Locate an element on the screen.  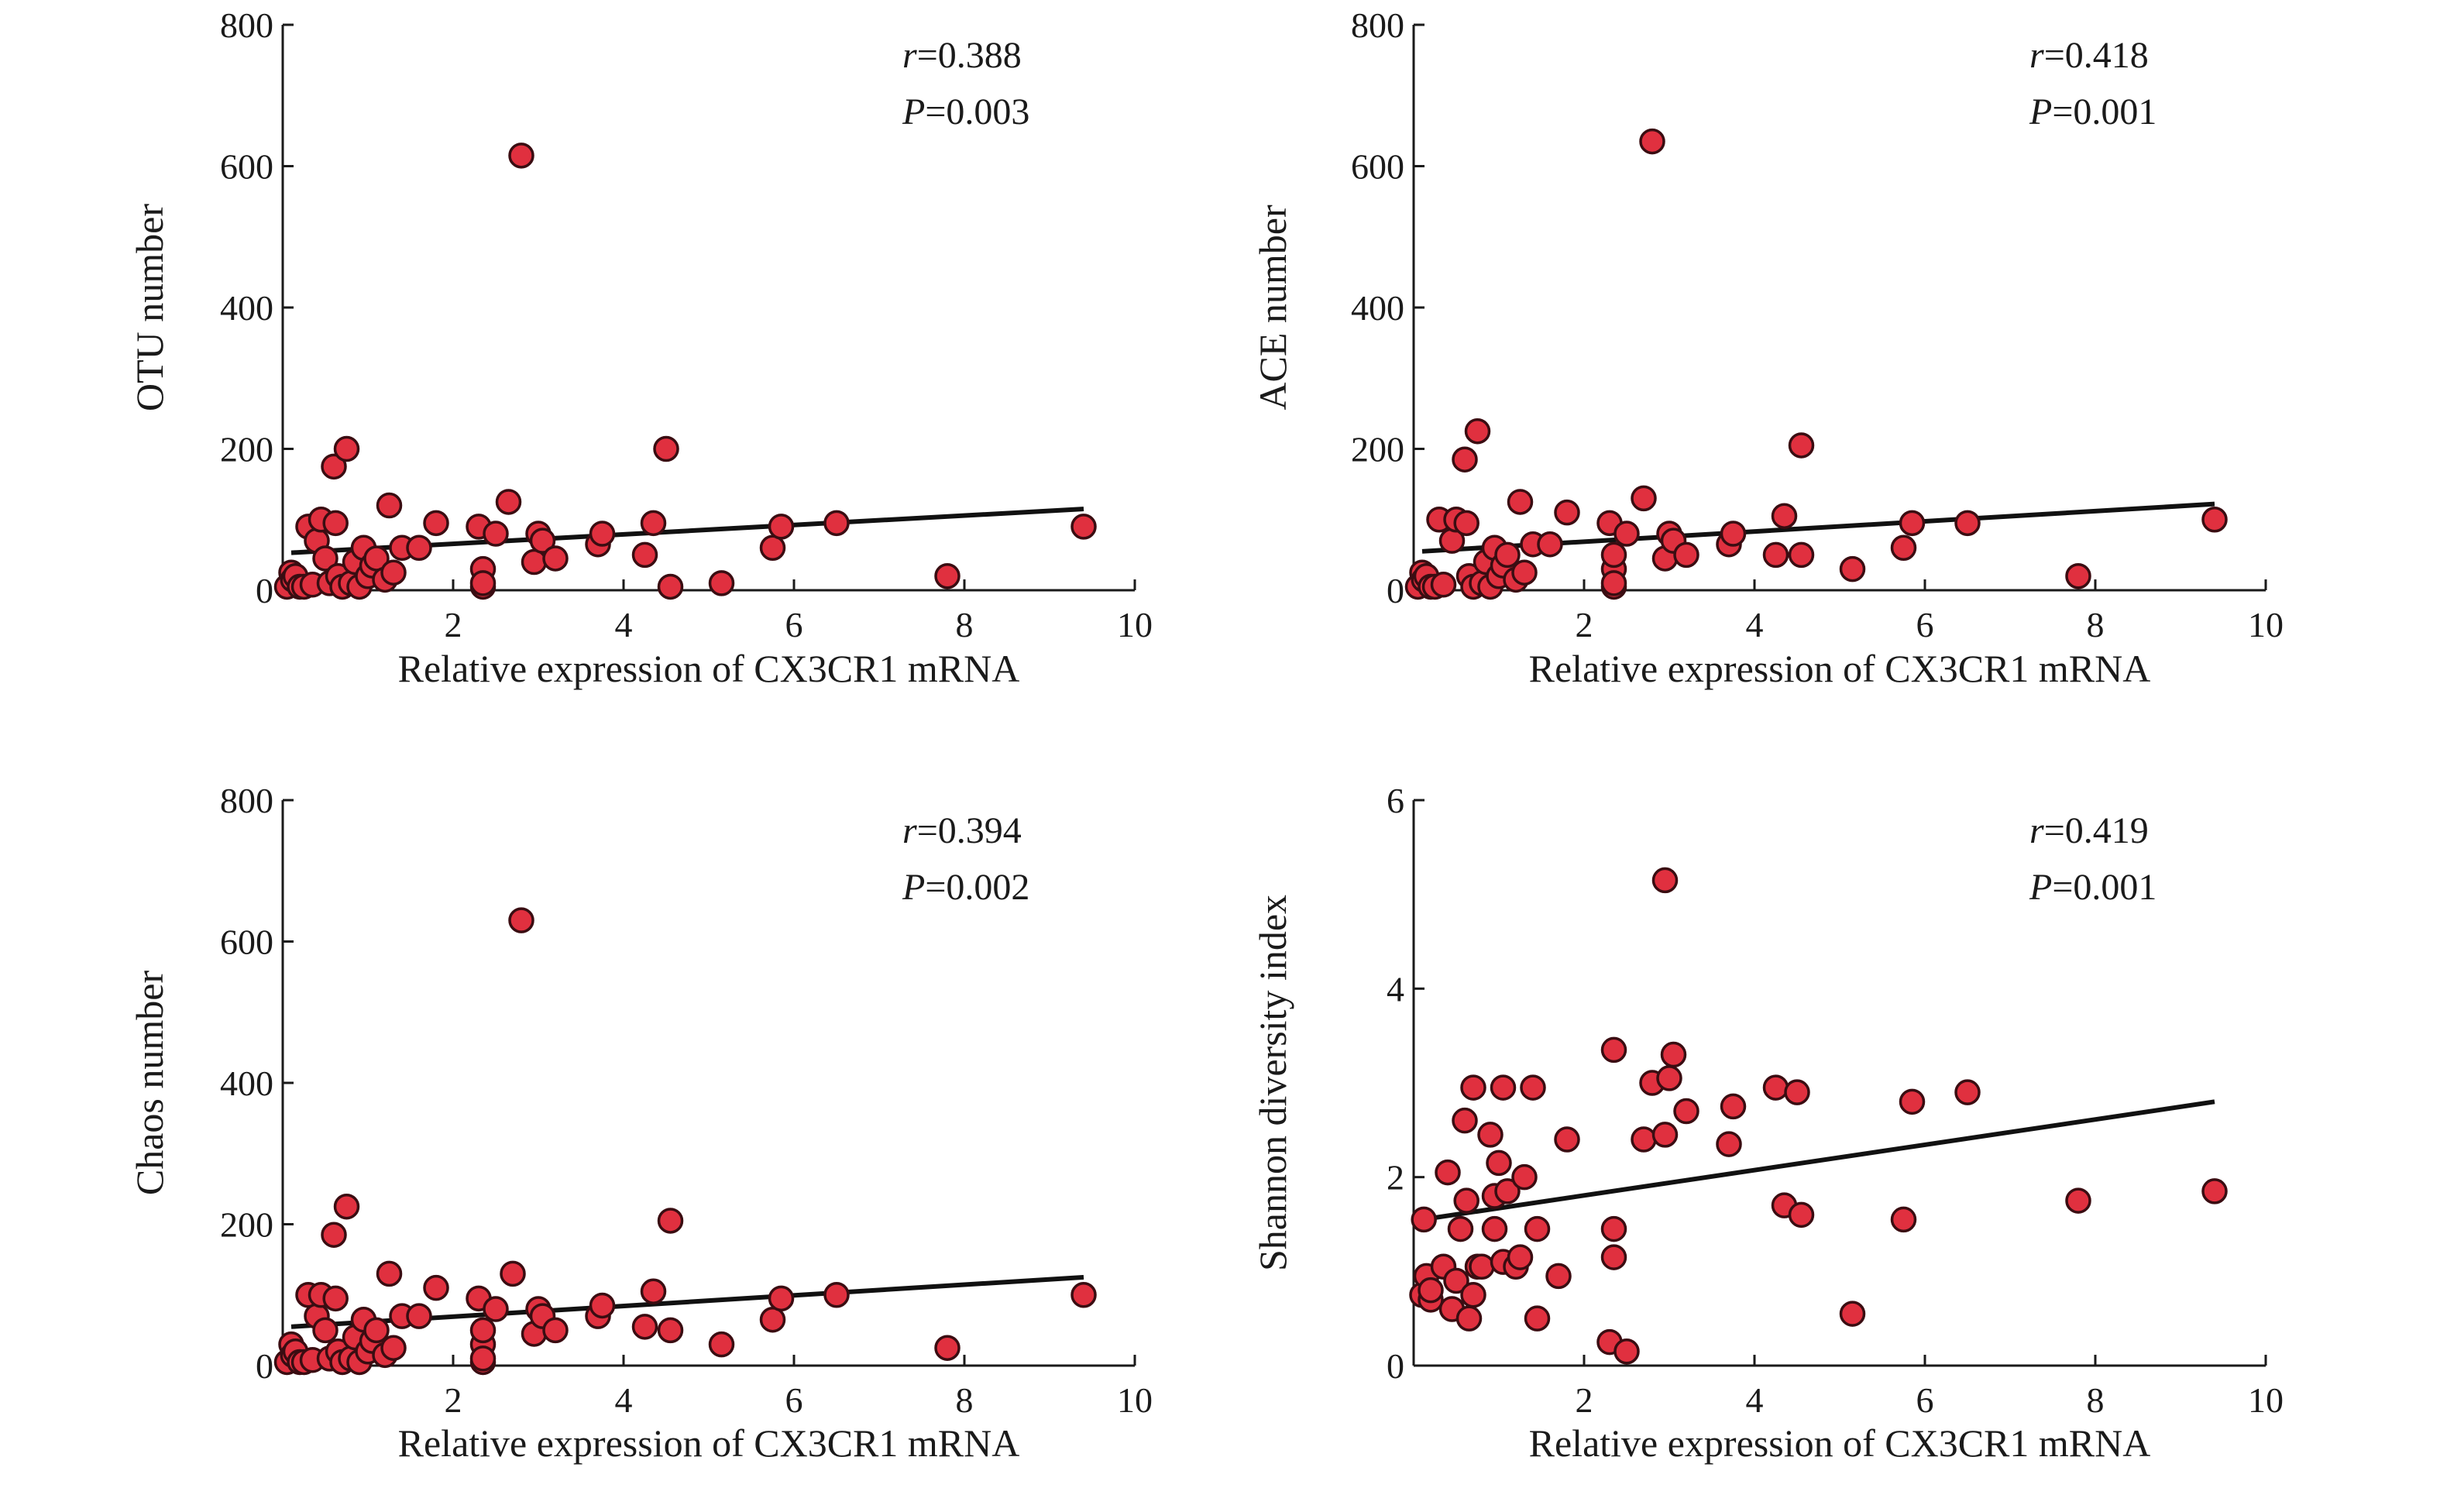
y-axis-title: ACE number is located at coordinates (1272, 307).